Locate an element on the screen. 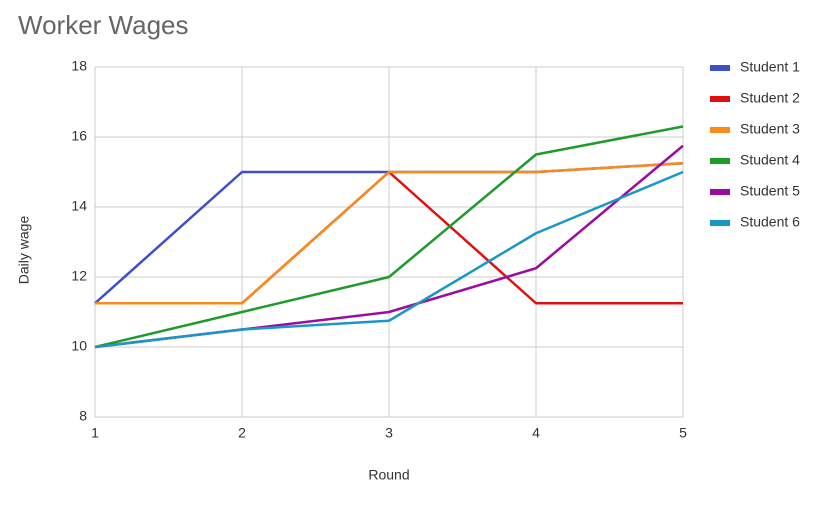 The height and width of the screenshot is (505, 834). x-tick-label: 3 is located at coordinates (389, 433).